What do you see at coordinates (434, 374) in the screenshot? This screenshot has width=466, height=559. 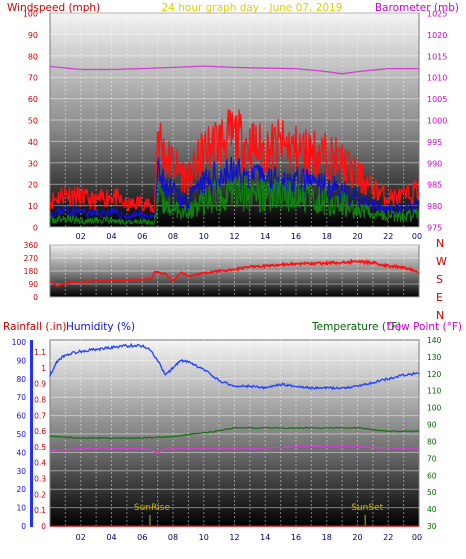 I see `temperature-y-tick-label: 120` at bounding box center [434, 374].